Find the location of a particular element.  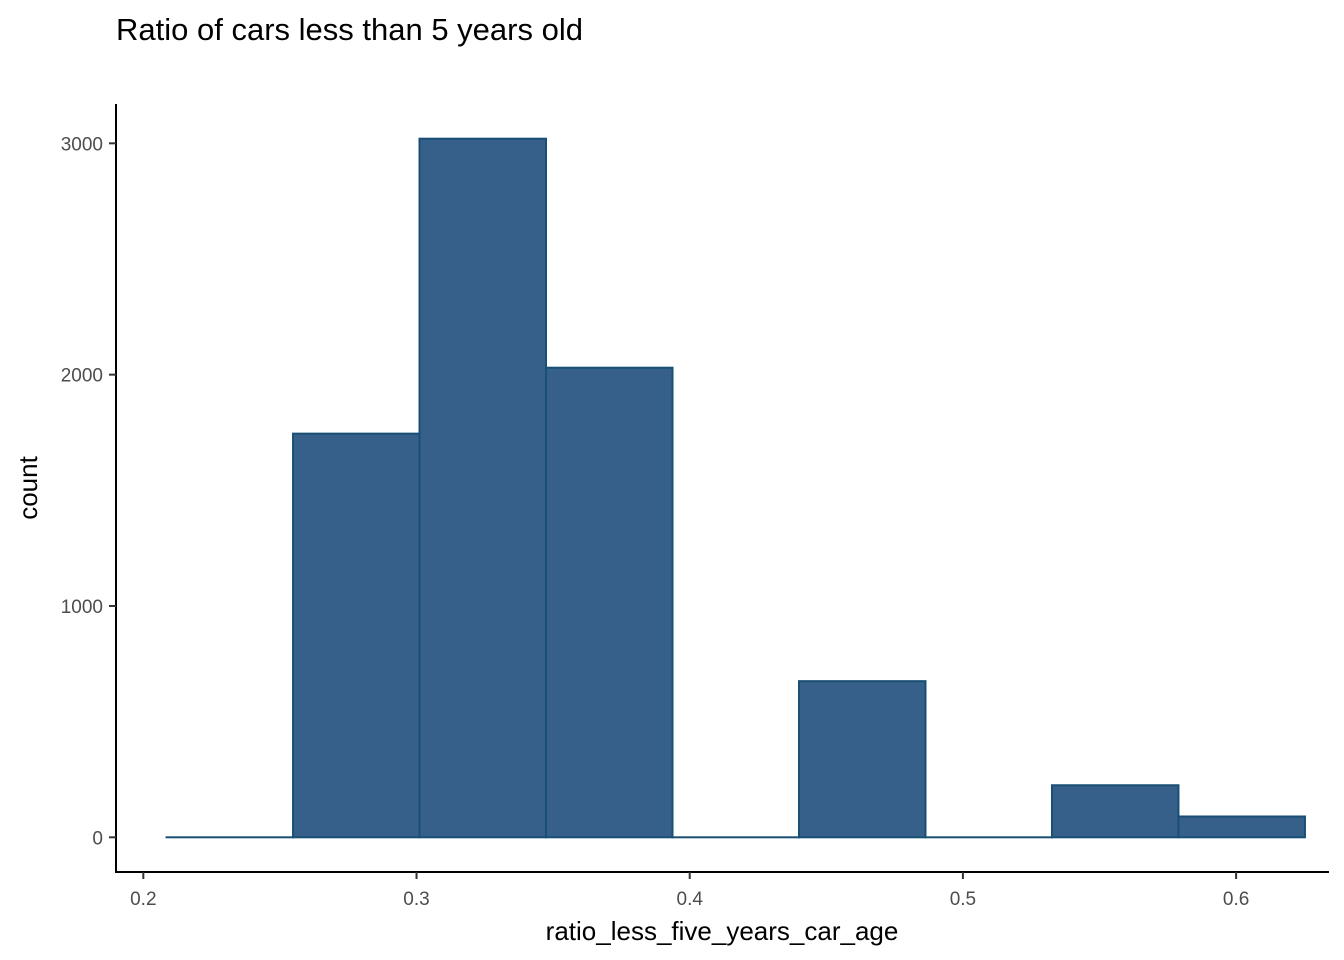

y-tick-label: 2000 is located at coordinates (82, 376).